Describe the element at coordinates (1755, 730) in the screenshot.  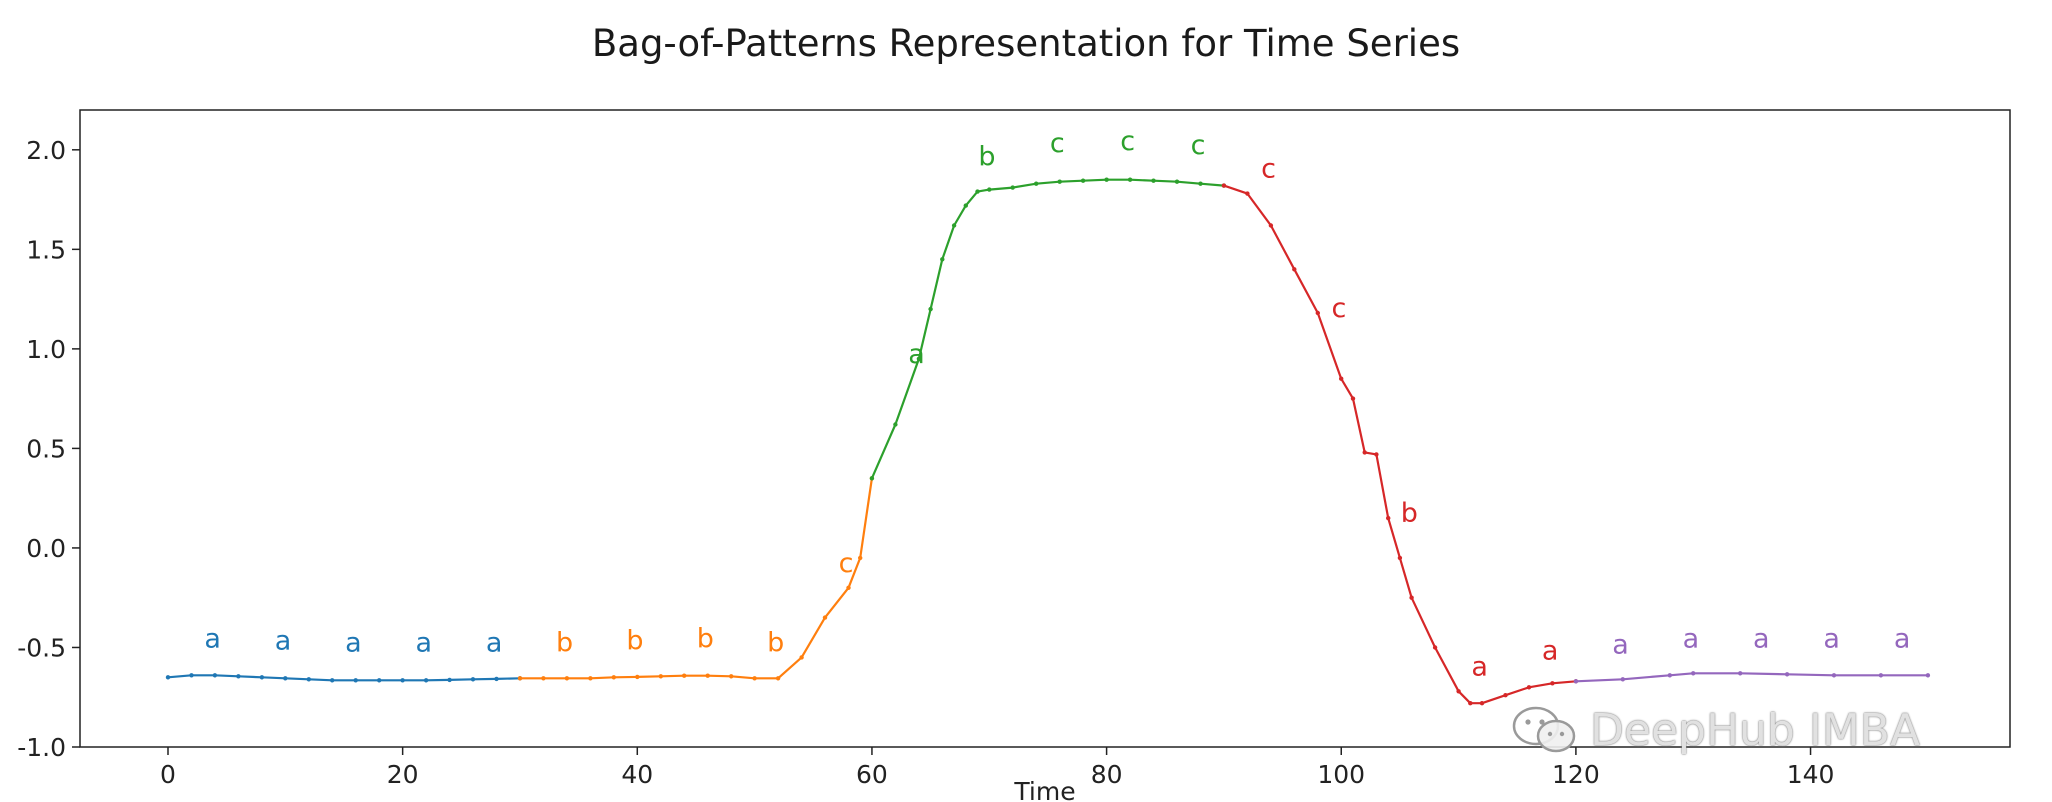
I see `watermark-text: DeepHub IMBA` at that location.